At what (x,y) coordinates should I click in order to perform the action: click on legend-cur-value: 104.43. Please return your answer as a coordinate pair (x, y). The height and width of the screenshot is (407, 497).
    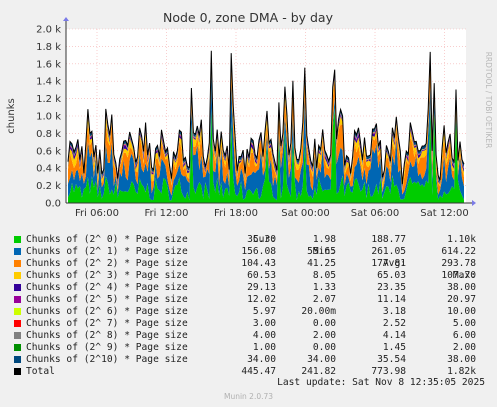
    Looking at the image, I should click on (258, 263).